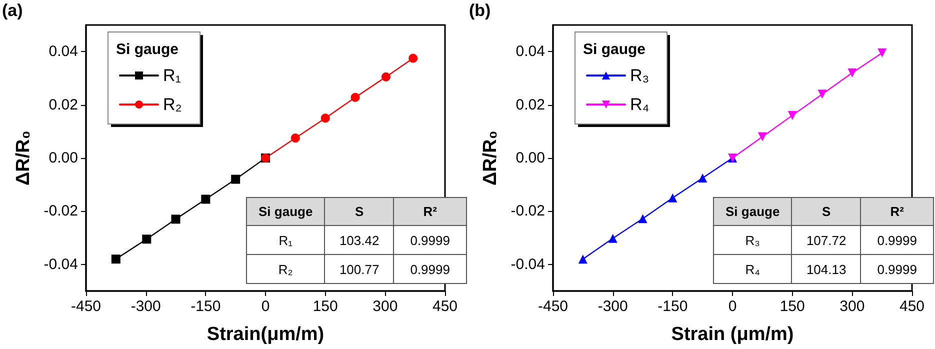 The image size is (935, 349). What do you see at coordinates (359, 240) in the screenshot?
I see `annotation: 103.42` at bounding box center [359, 240].